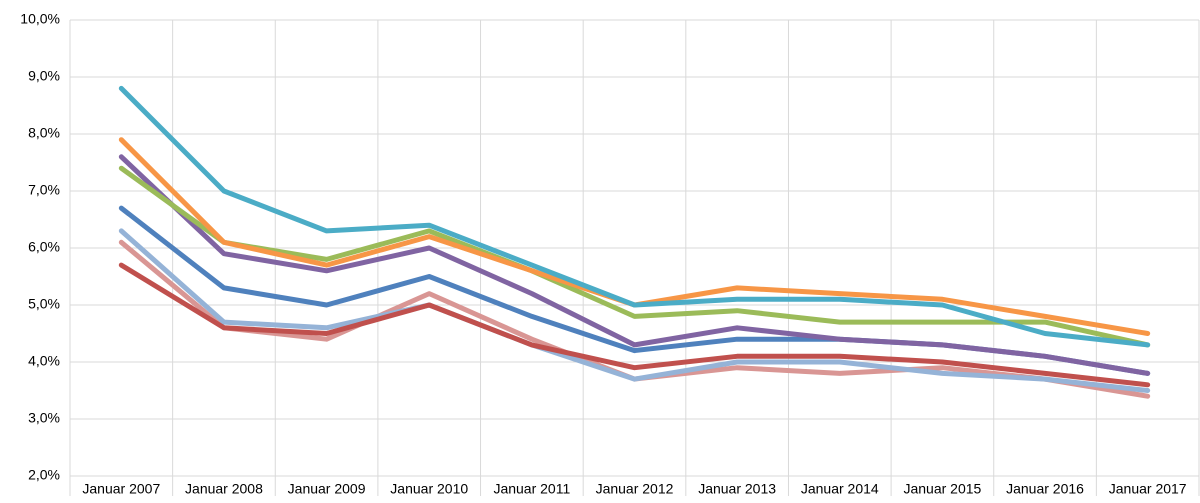 Image resolution: width=1200 pixels, height=503 pixels. Describe the element at coordinates (44, 475) in the screenshot. I see `y-tick-label: 2,0%` at that location.